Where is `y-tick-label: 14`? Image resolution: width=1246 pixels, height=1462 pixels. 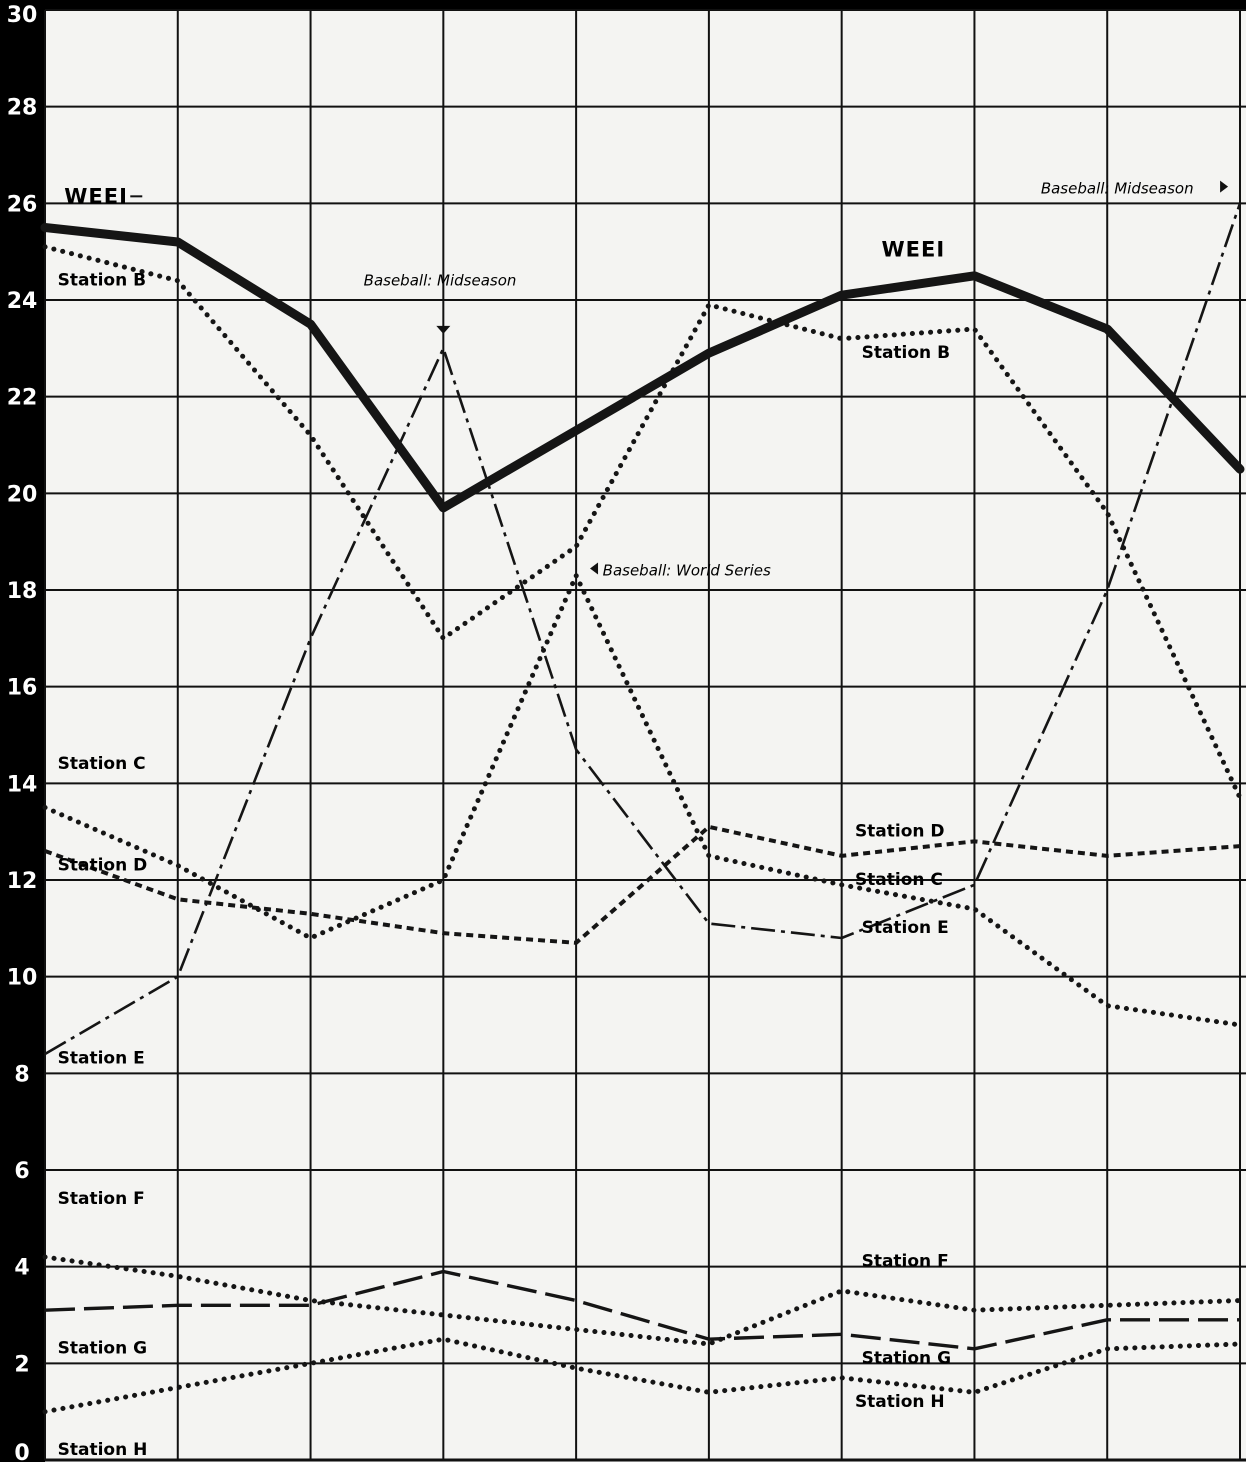
y-tick-label: 14 is located at coordinates (22, 784).